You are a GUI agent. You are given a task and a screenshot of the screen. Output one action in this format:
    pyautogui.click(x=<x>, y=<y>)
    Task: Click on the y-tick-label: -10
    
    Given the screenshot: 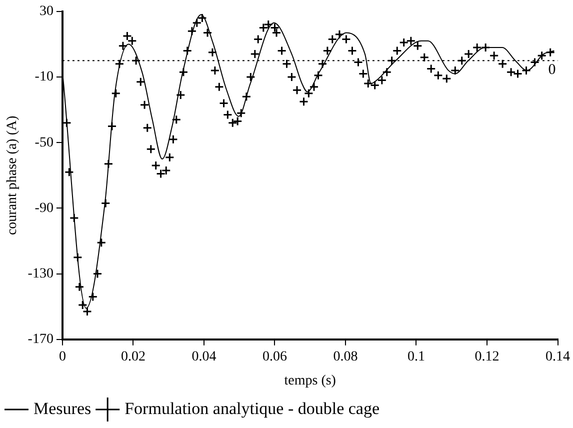 What is the action you would take?
    pyautogui.click(x=44, y=77)
    